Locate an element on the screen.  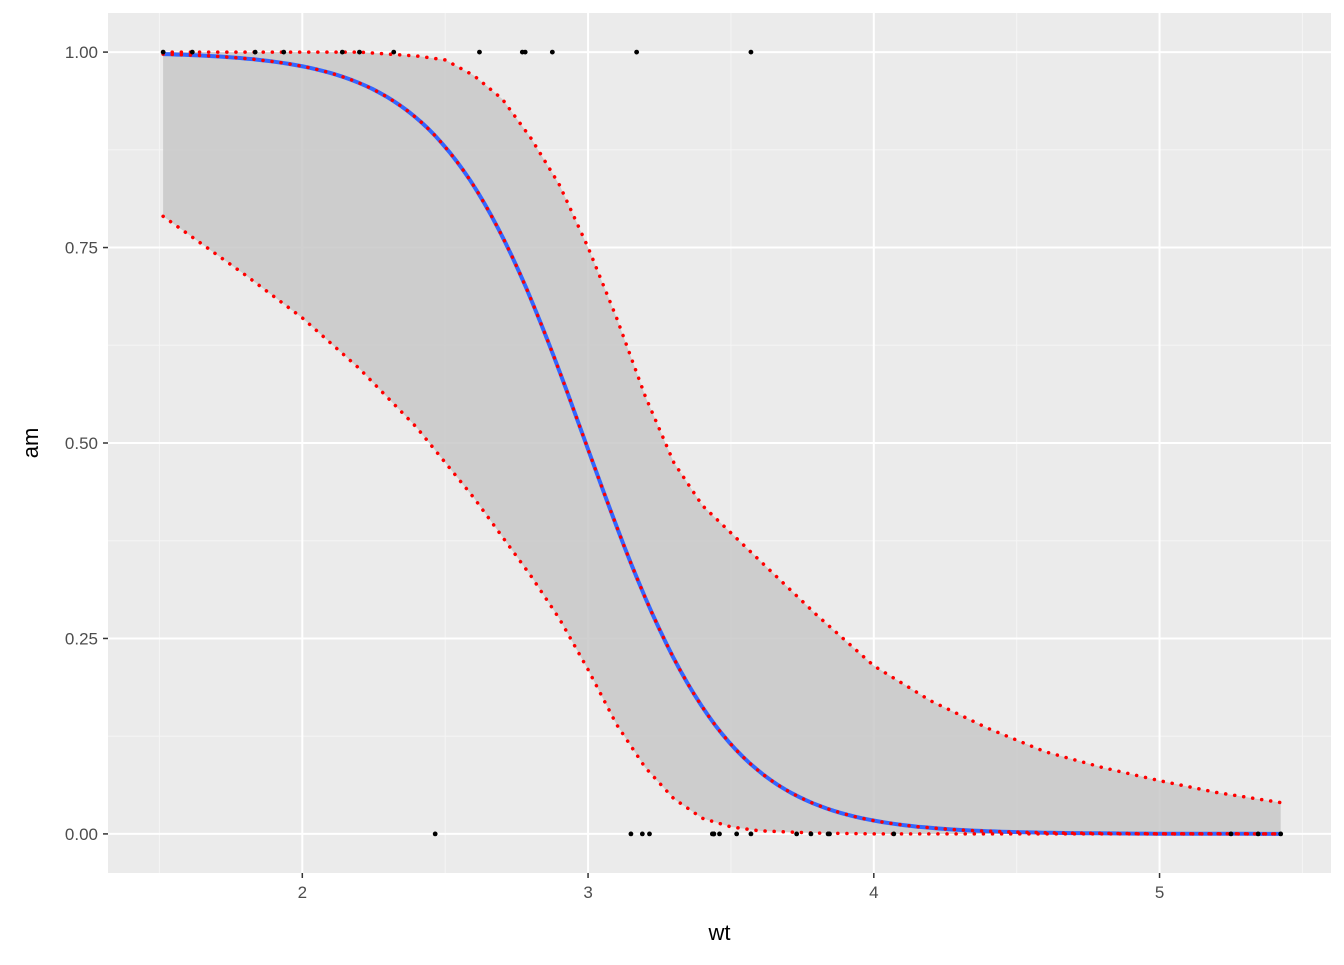
y-tick-label: 0.75 is located at coordinates (81, 248).